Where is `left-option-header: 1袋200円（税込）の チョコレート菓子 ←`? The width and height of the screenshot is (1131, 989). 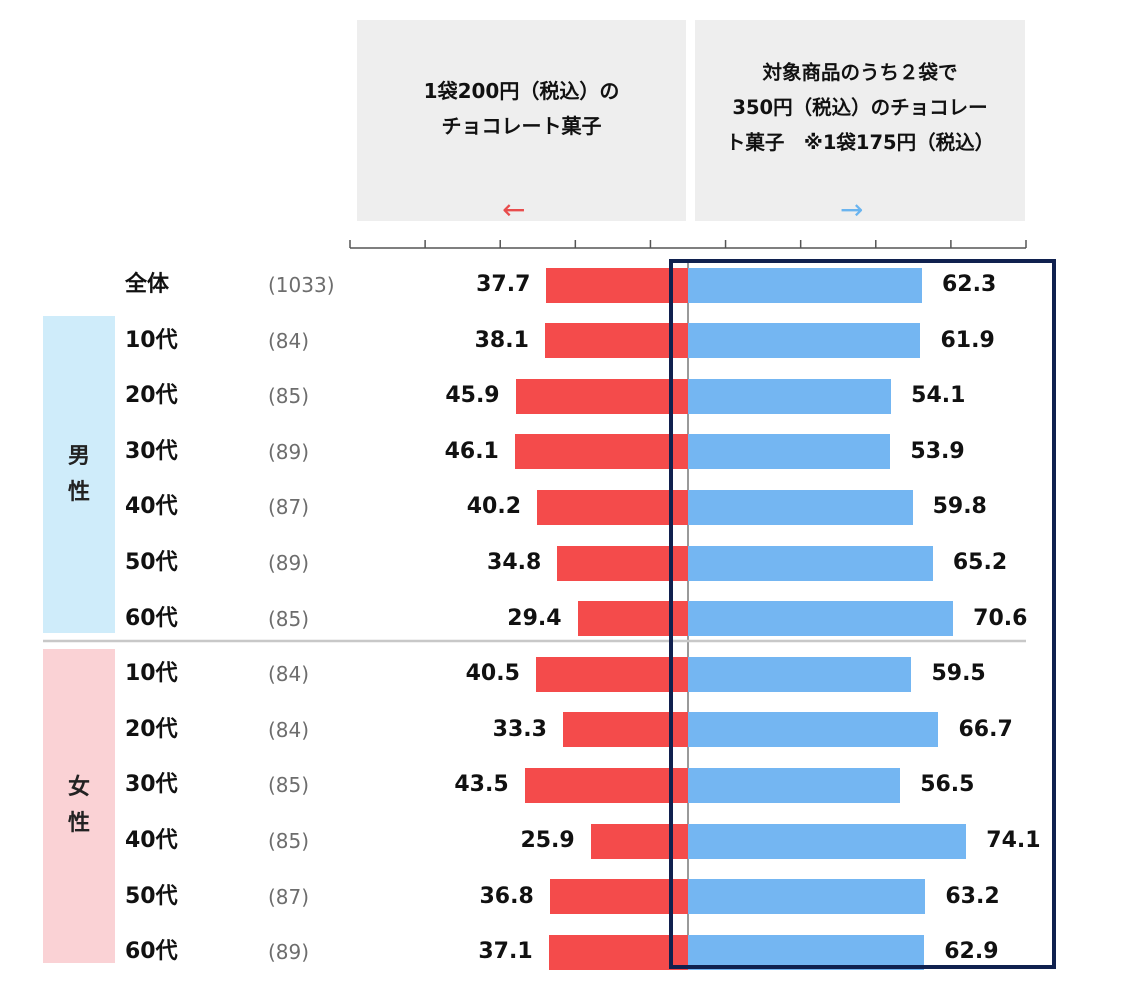 left-option-header: 1袋200円（税込）の チョコレート菓子 ← is located at coordinates (521, 123).